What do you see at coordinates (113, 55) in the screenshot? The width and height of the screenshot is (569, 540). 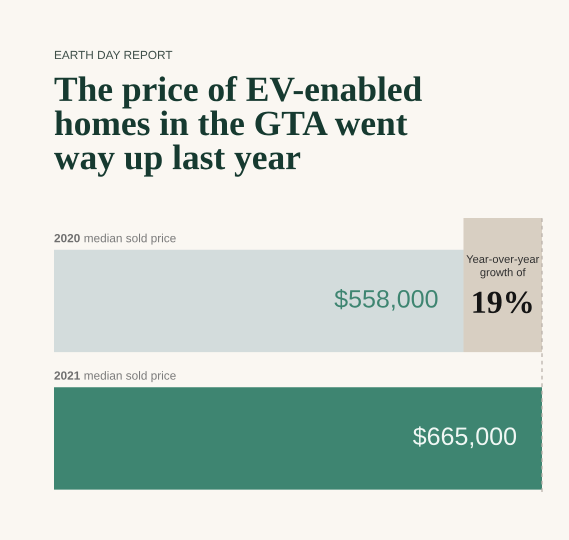 I see `chart-subtitle: EARTH DAY REPORT` at bounding box center [113, 55].